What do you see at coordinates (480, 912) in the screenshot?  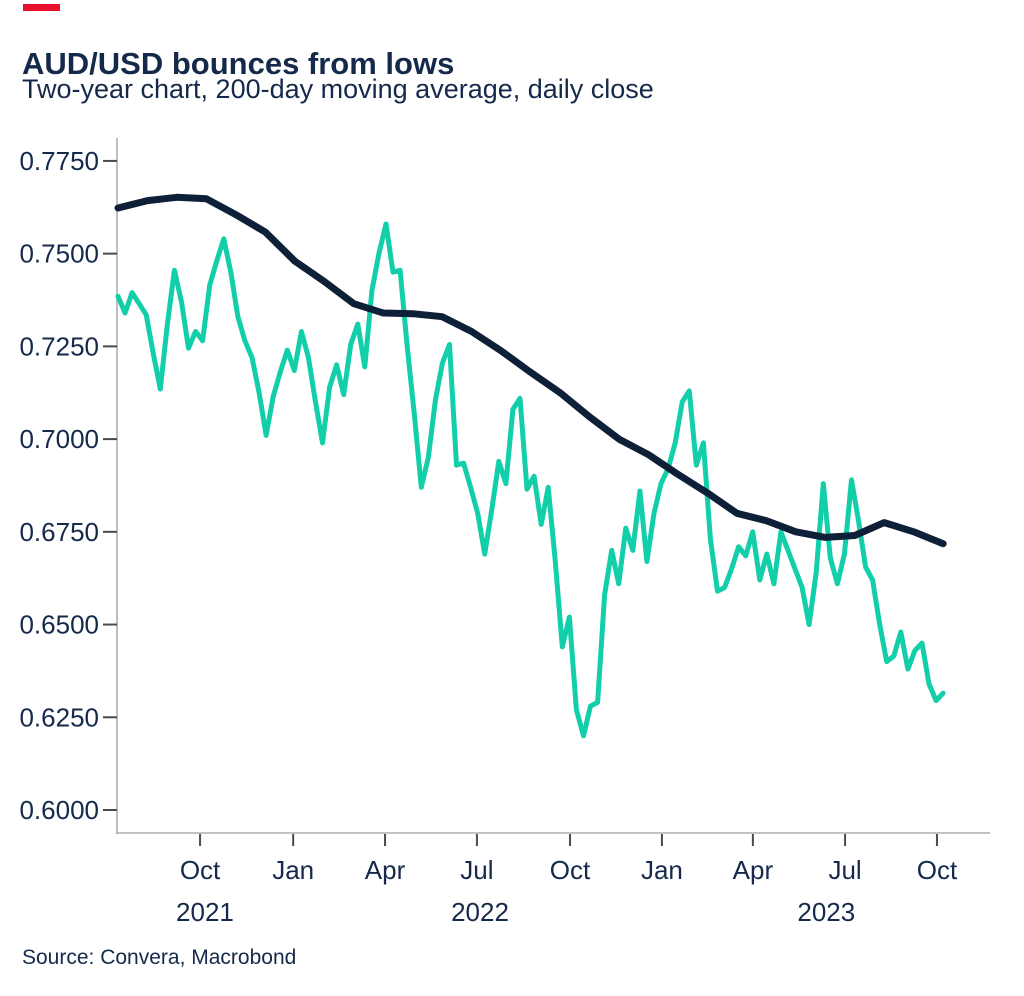 I see `x-year-label: 2022` at bounding box center [480, 912].